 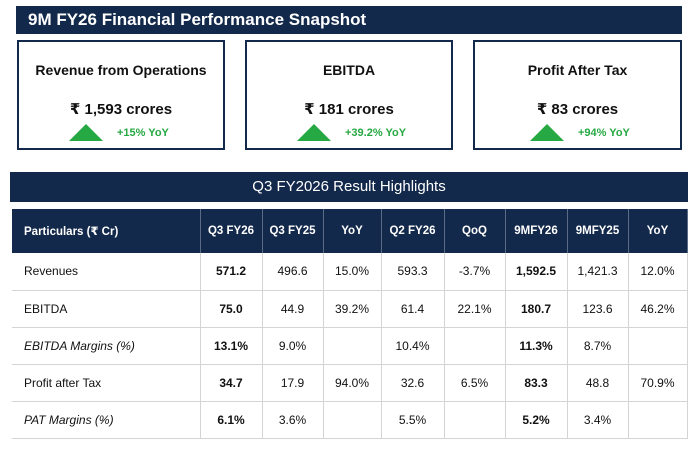 What do you see at coordinates (121, 109) in the screenshot?
I see `kpi-value: ₹ 1,593 crores` at bounding box center [121, 109].